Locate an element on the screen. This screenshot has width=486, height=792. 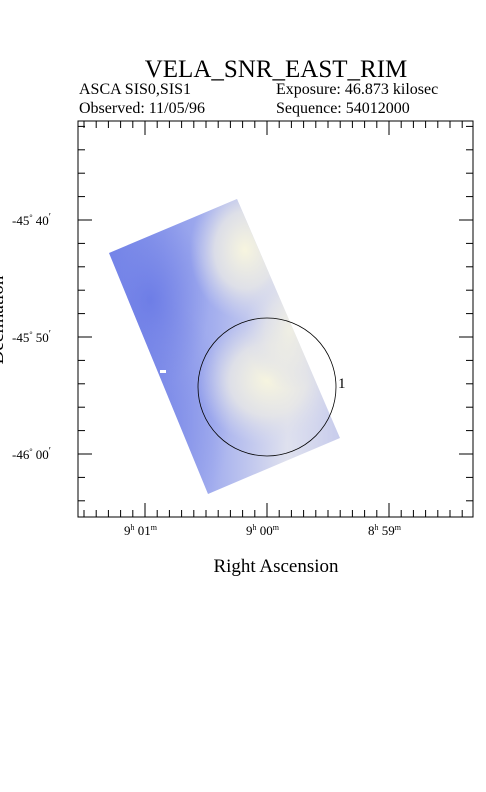
sequence-label: Sequence: 54012000 is located at coordinates (343, 108).